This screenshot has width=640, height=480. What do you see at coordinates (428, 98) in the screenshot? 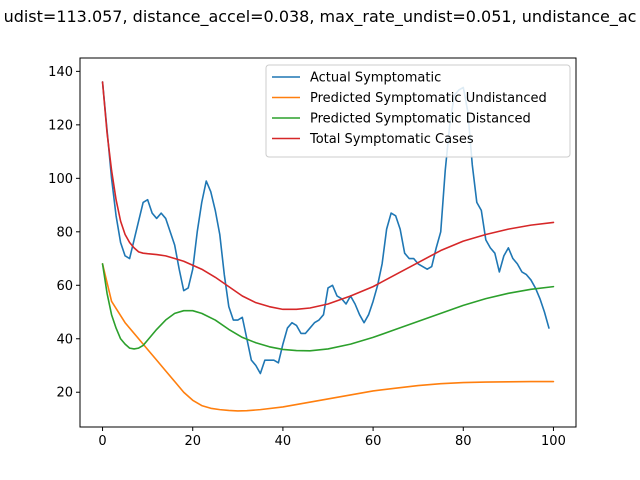
I see `legend-label: Predicted Symptomatic Undistanced` at bounding box center [428, 98].